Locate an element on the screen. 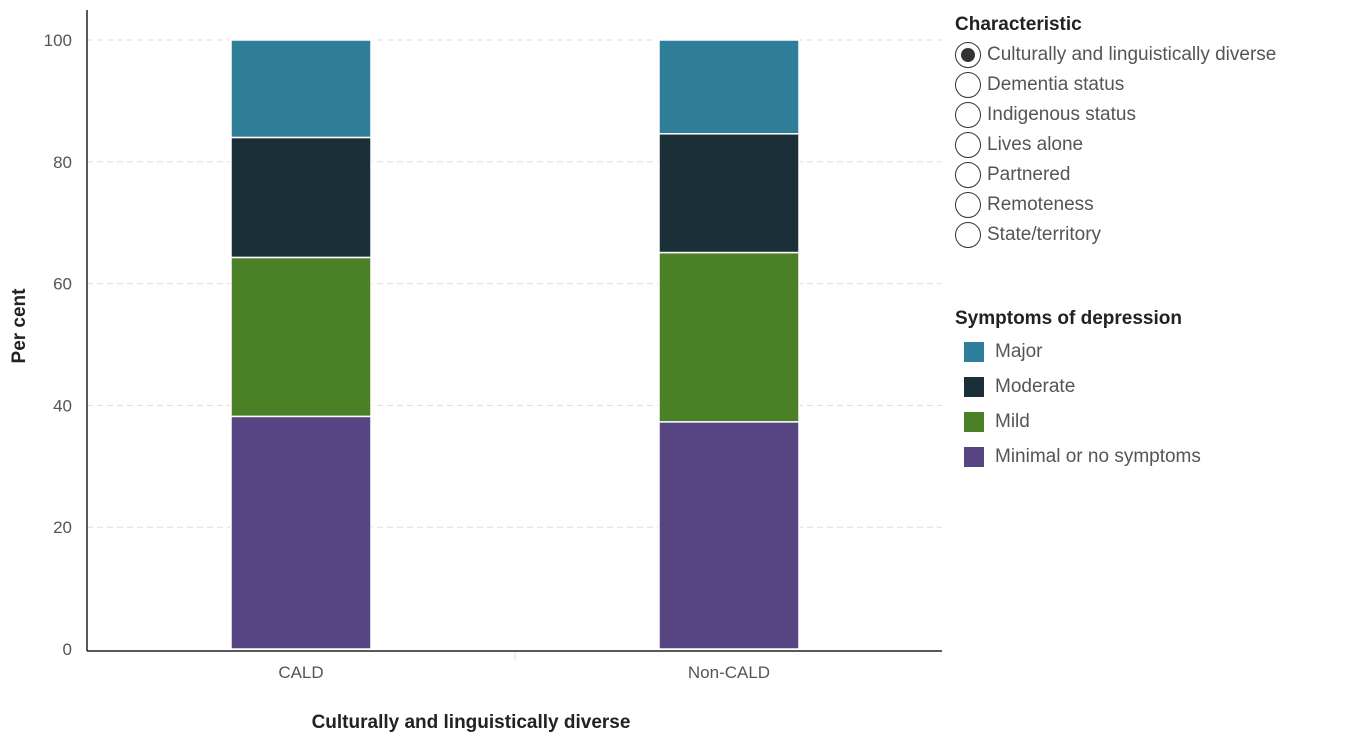 This screenshot has height=735, width=1356. y-tick-label: 40 is located at coordinates (62, 405).